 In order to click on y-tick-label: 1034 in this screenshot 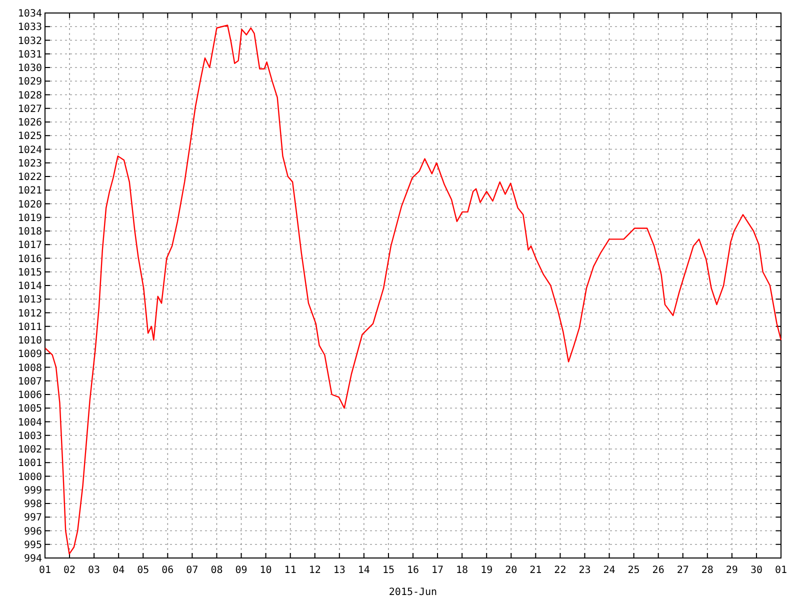, I will do `click(30, 14)`.